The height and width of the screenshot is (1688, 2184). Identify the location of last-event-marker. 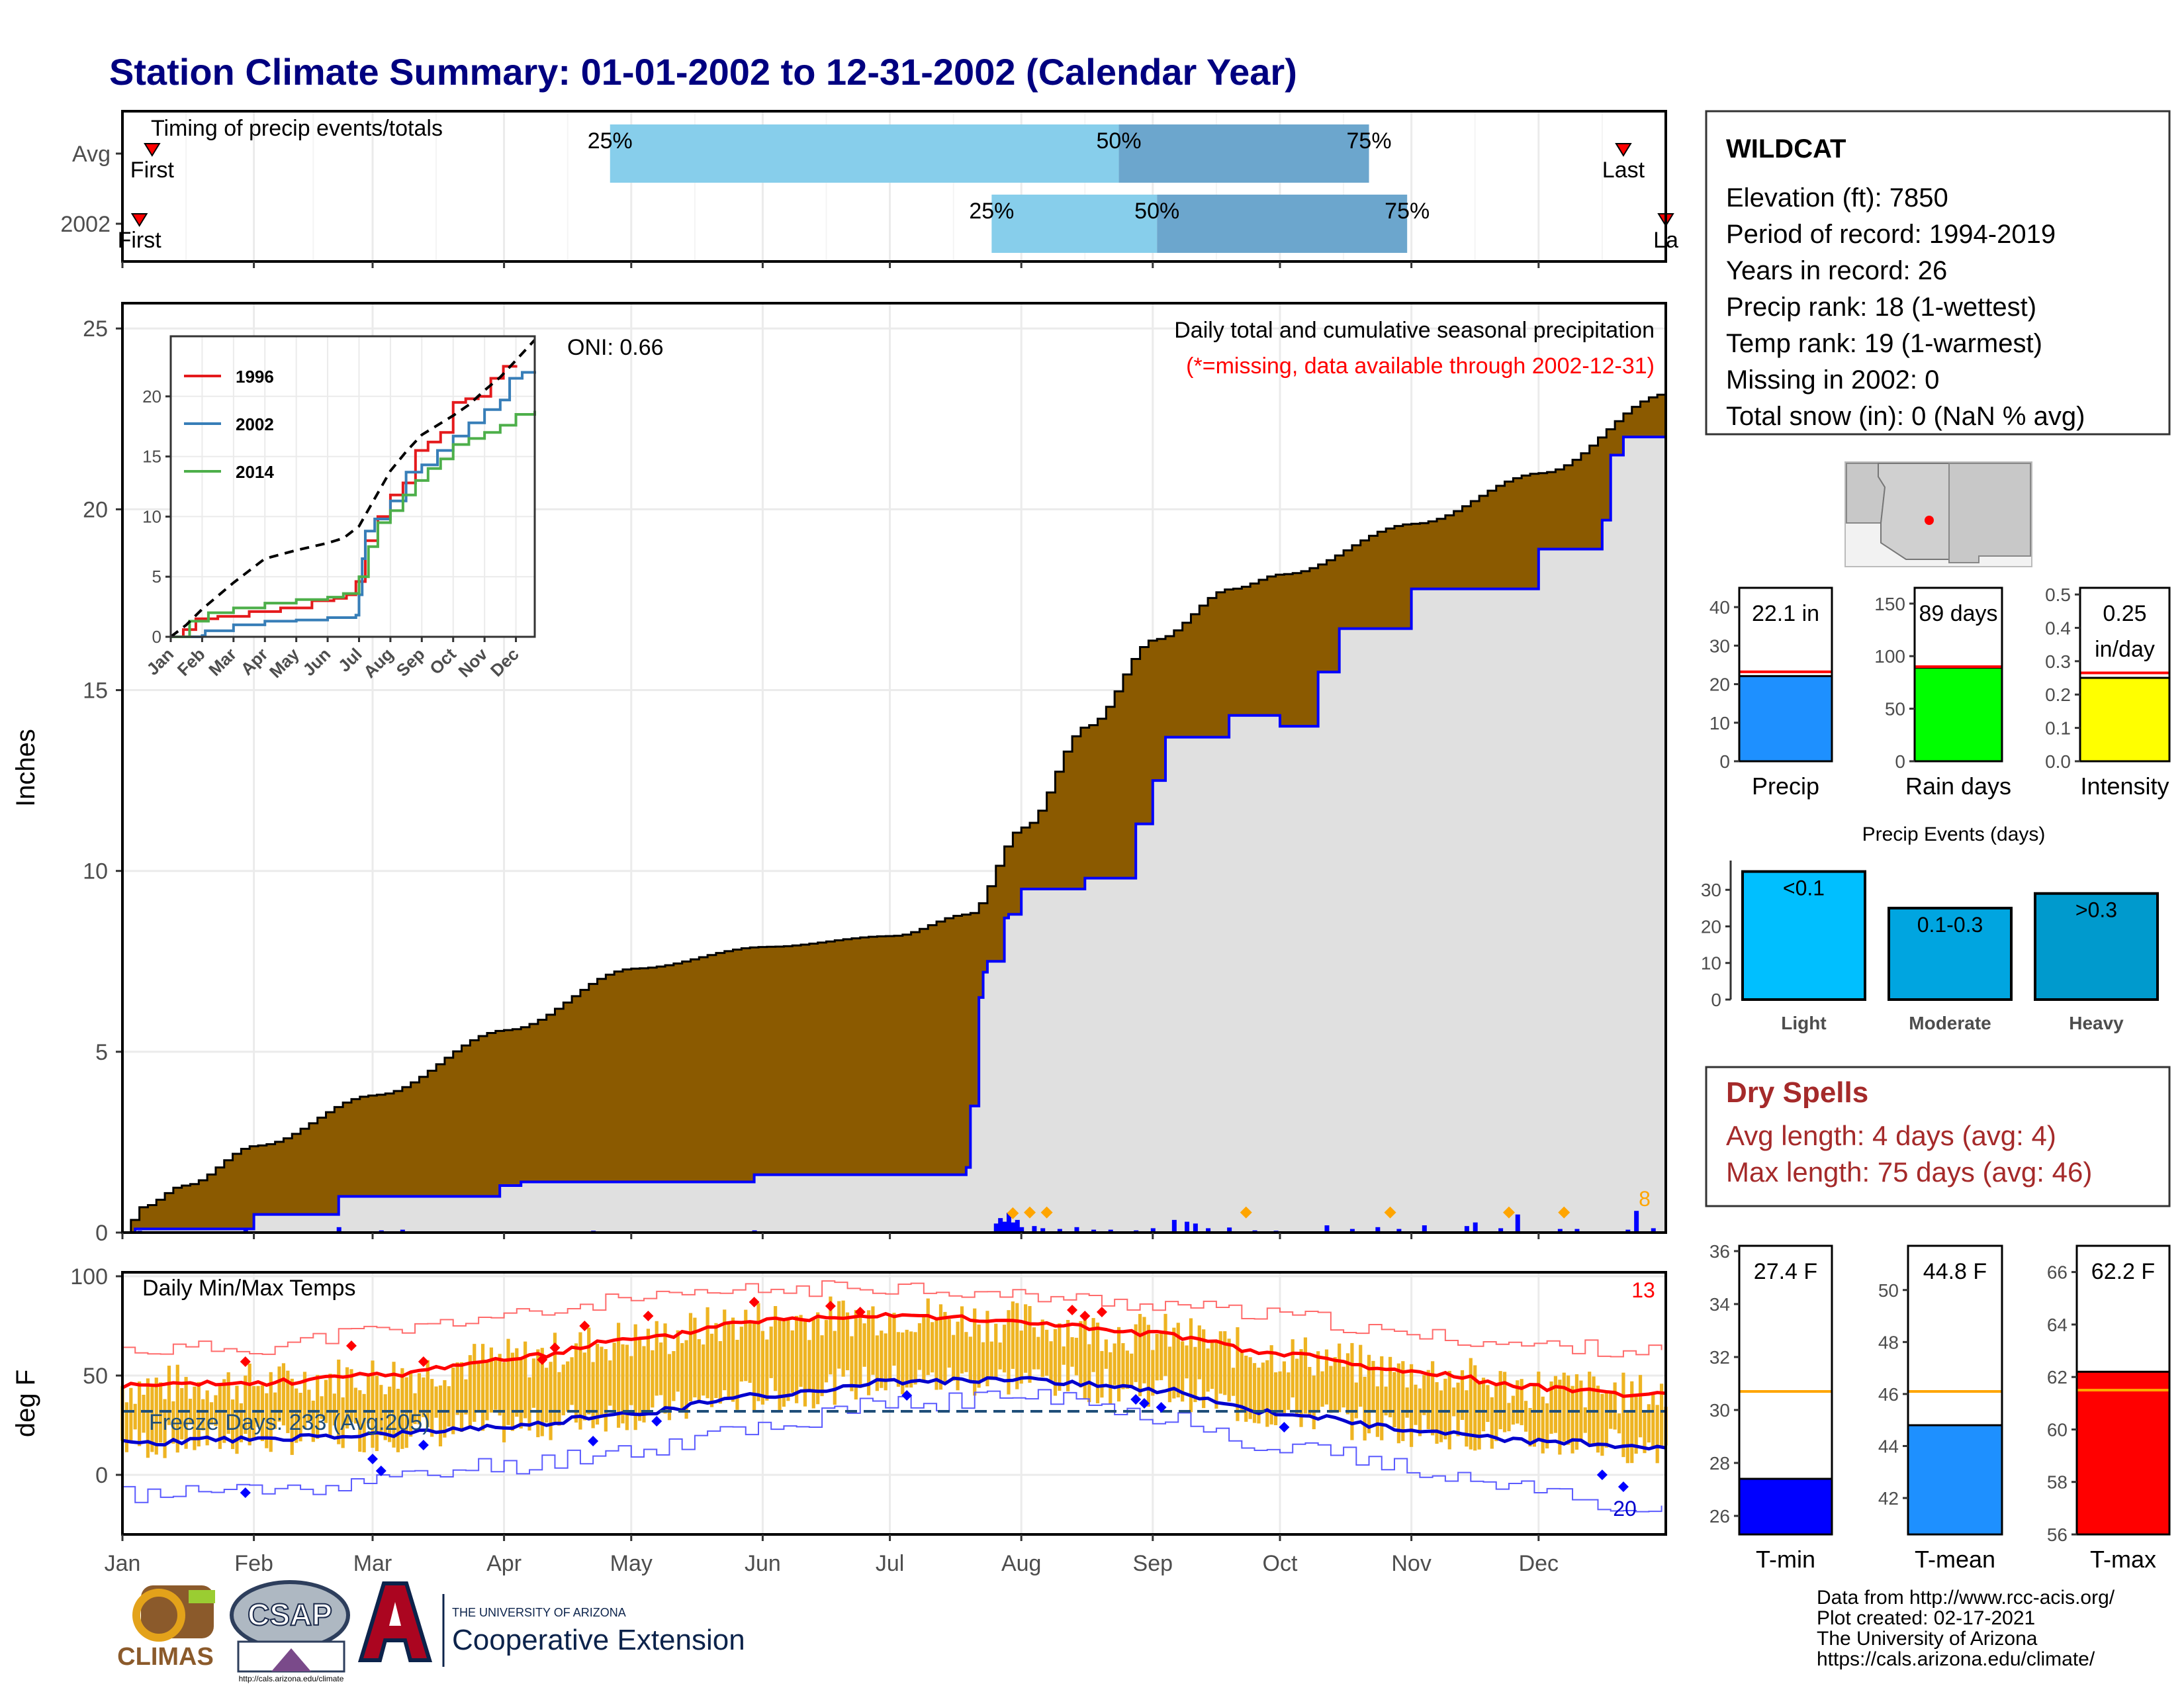
(1624, 150).